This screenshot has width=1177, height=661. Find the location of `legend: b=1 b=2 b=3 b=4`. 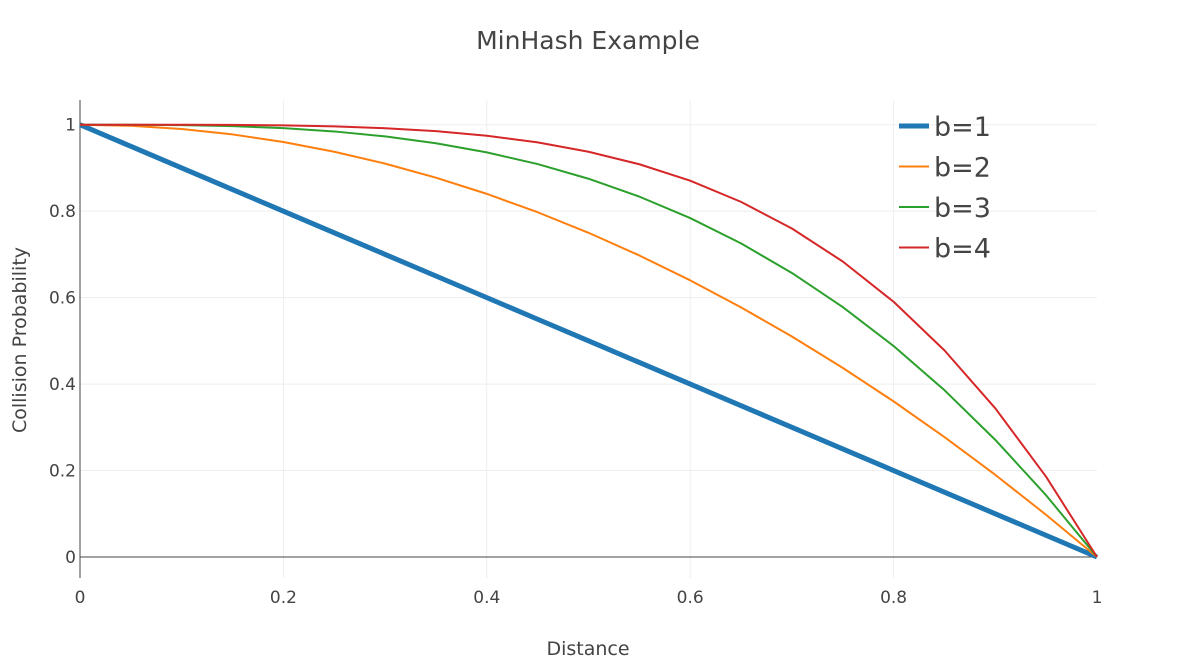

legend: b=1 b=2 b=3 b=4 is located at coordinates (945, 188).